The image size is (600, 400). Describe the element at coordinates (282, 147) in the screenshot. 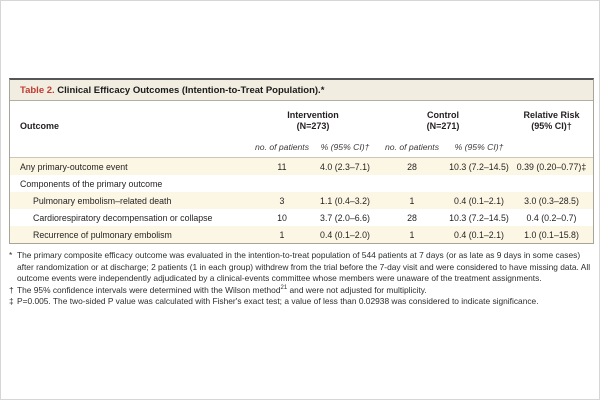

I see `subheader-int-no-of-patients: no. of patients` at that location.